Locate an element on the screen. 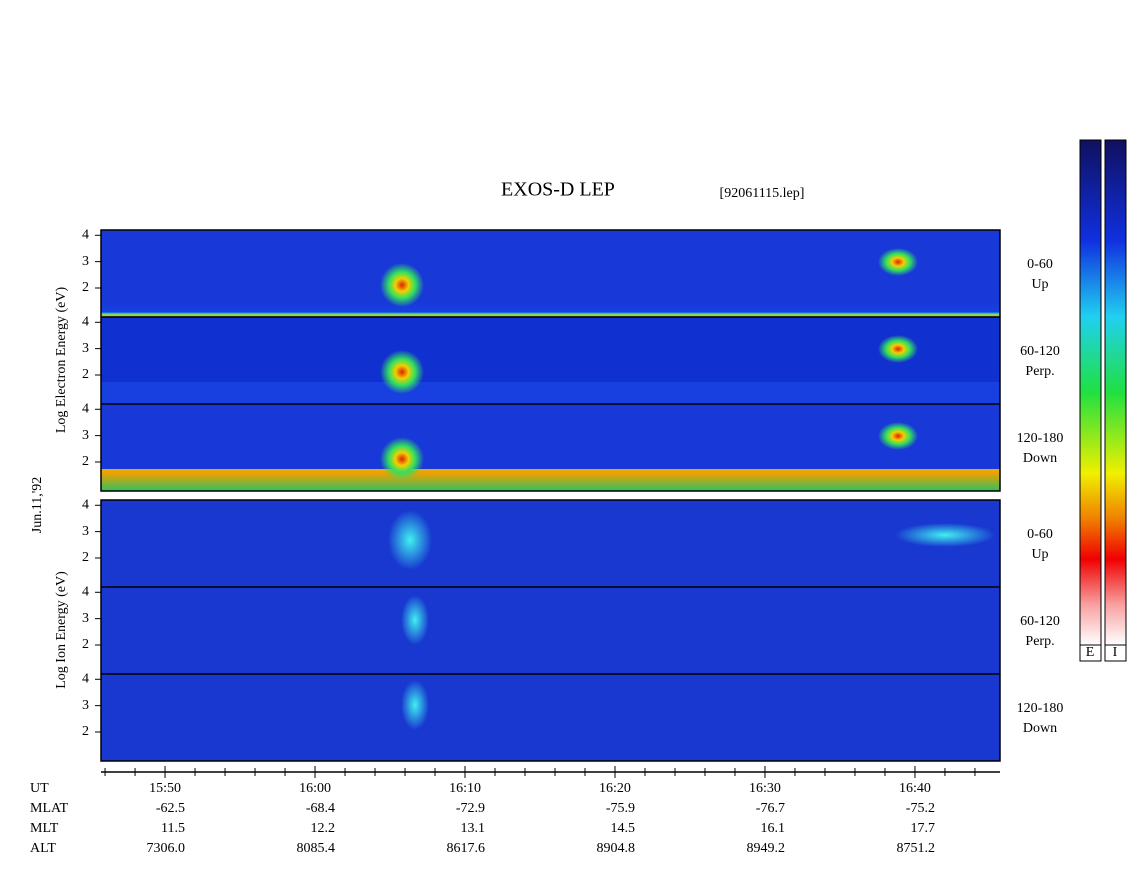 This screenshot has width=1130, height=880. chart-title: EXOS-D LEP is located at coordinates (558, 190).